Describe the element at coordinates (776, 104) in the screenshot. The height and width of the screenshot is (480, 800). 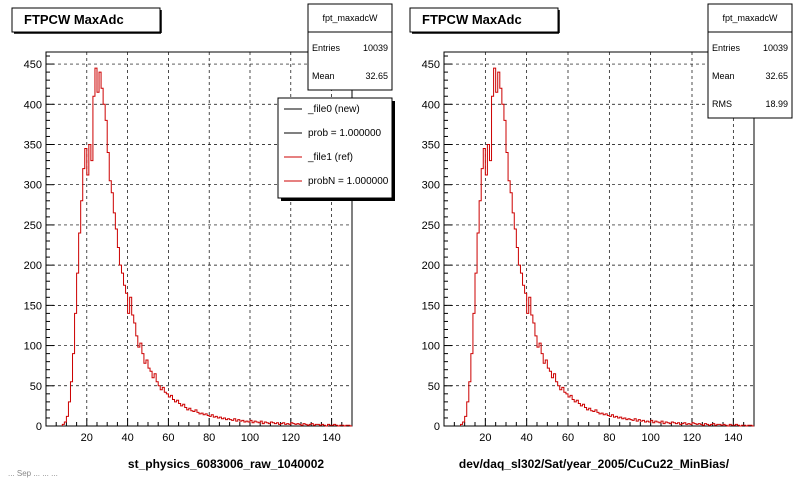
I see `stats-value: 18.99` at that location.